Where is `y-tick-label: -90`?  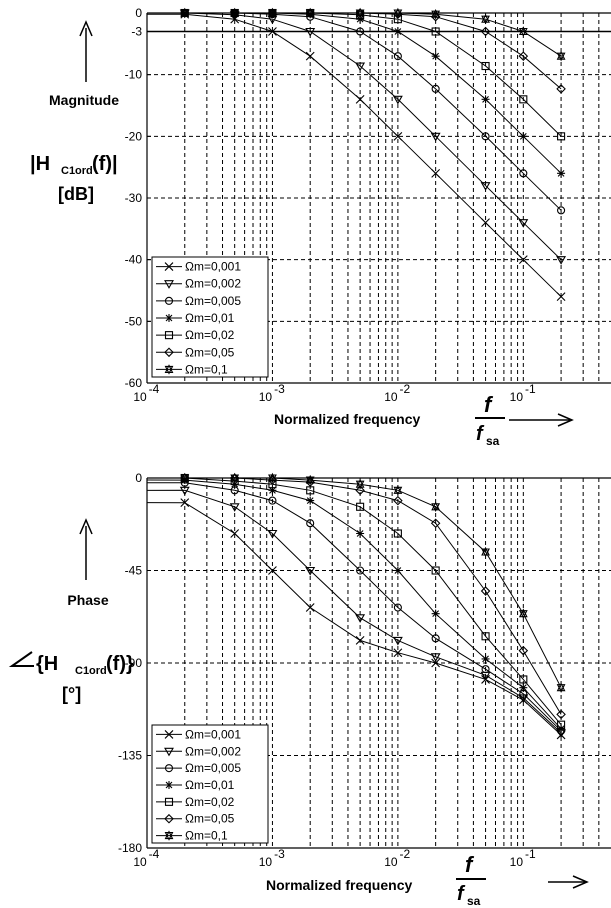 y-tick-label: -90 is located at coordinates (134, 663).